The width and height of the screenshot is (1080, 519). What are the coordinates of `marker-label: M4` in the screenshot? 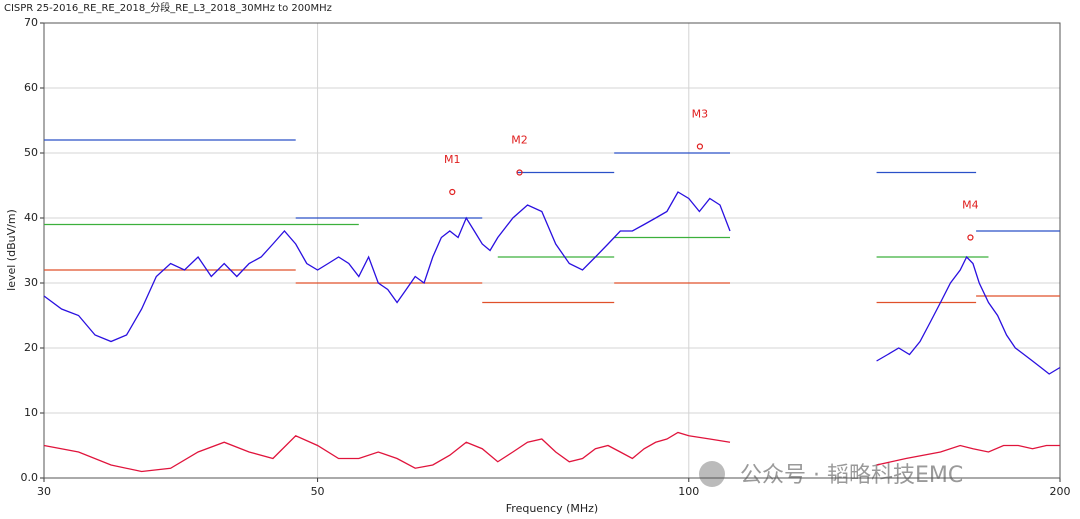 It's located at (970, 205).